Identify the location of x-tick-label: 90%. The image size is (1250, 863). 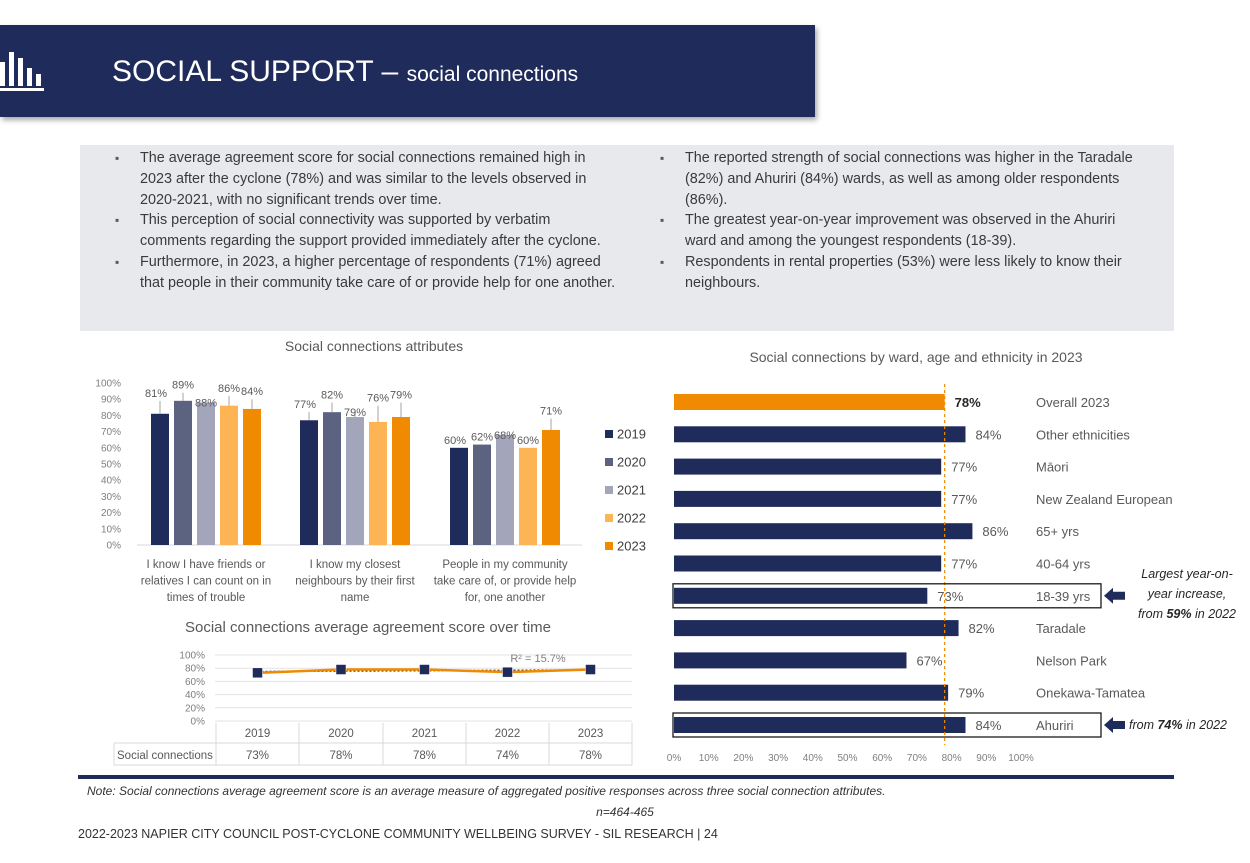
(986, 758).